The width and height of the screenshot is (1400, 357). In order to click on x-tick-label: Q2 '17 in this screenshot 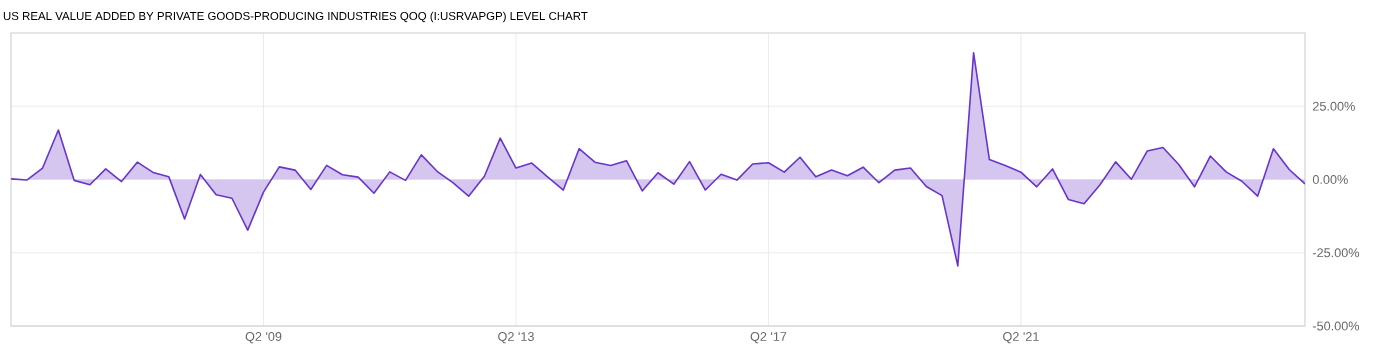, I will do `click(768, 338)`.